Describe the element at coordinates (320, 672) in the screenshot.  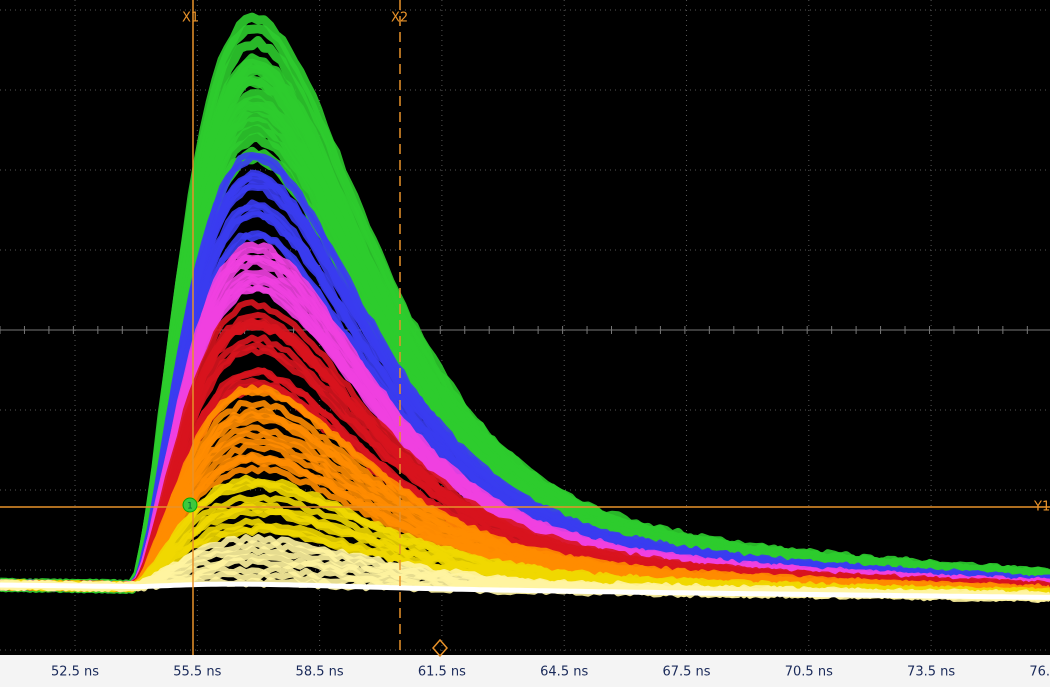
I see `time-label: 58.5 ns` at that location.